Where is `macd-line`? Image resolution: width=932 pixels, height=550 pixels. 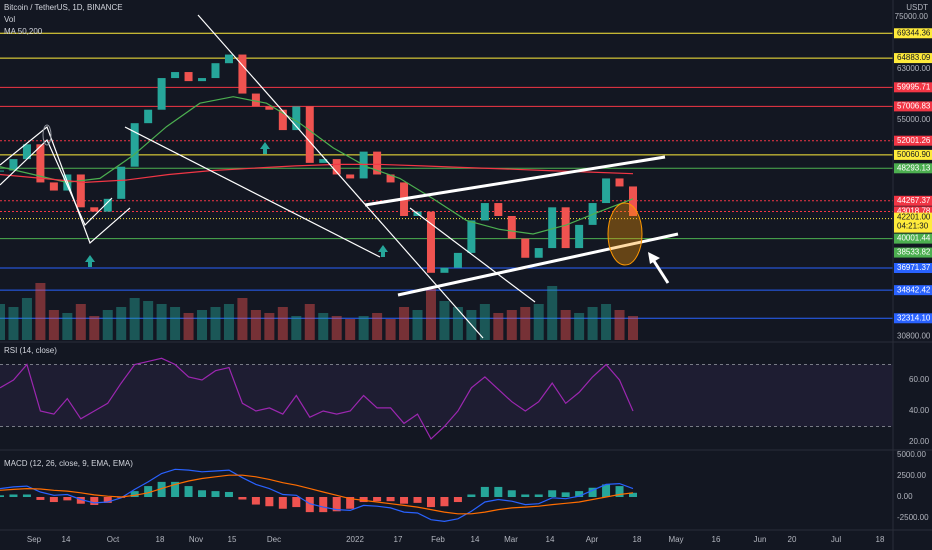
macd-line is located at coordinates (317, 495).